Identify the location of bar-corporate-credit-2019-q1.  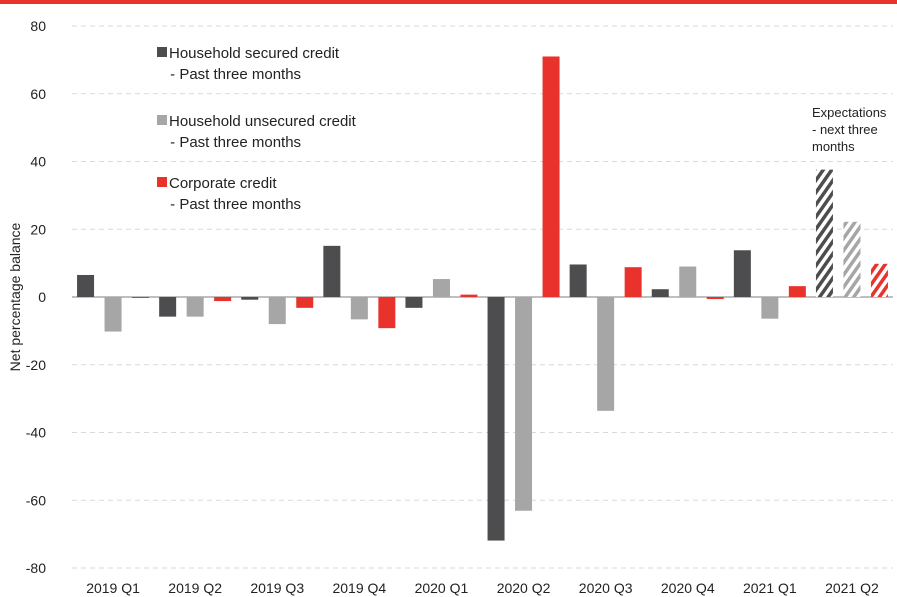
(141, 298).